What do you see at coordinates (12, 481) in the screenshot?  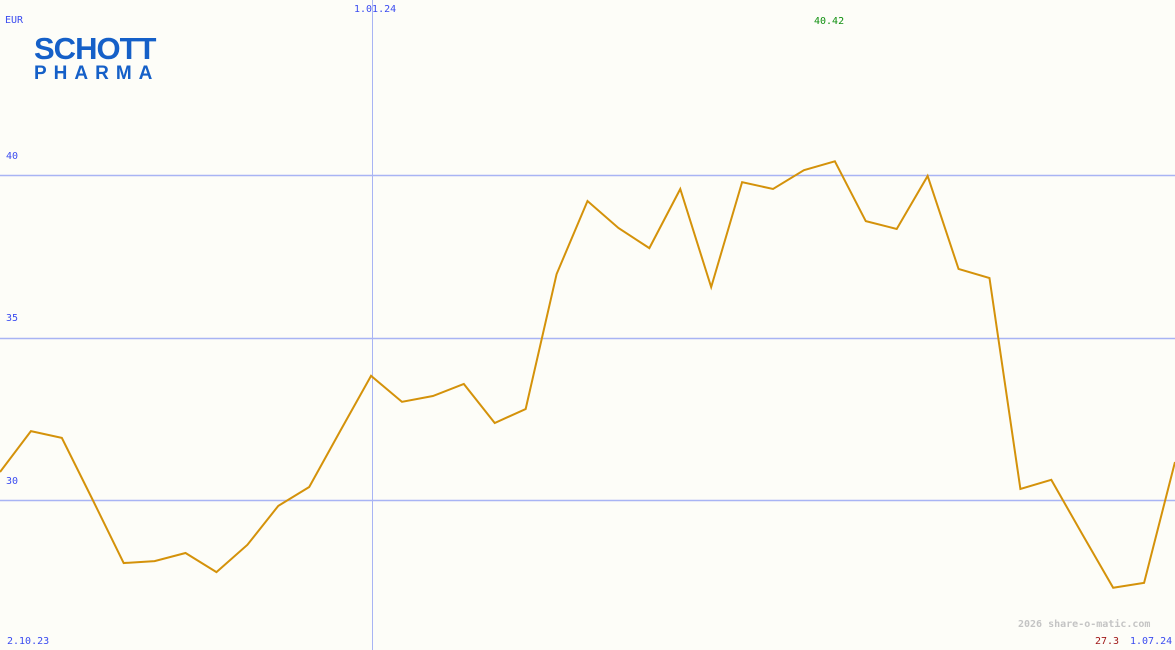 I see `ytick-label-30: 30` at bounding box center [12, 481].